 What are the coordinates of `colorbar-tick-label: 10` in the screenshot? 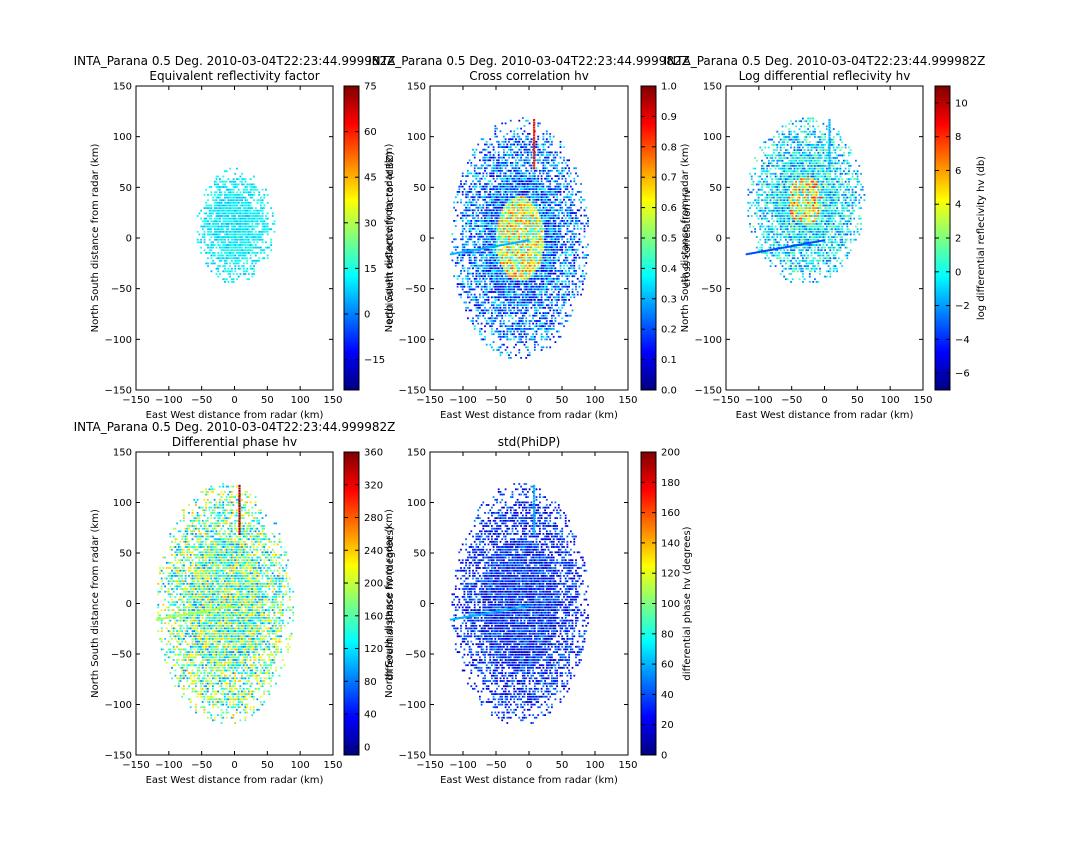 It's located at (961, 103).